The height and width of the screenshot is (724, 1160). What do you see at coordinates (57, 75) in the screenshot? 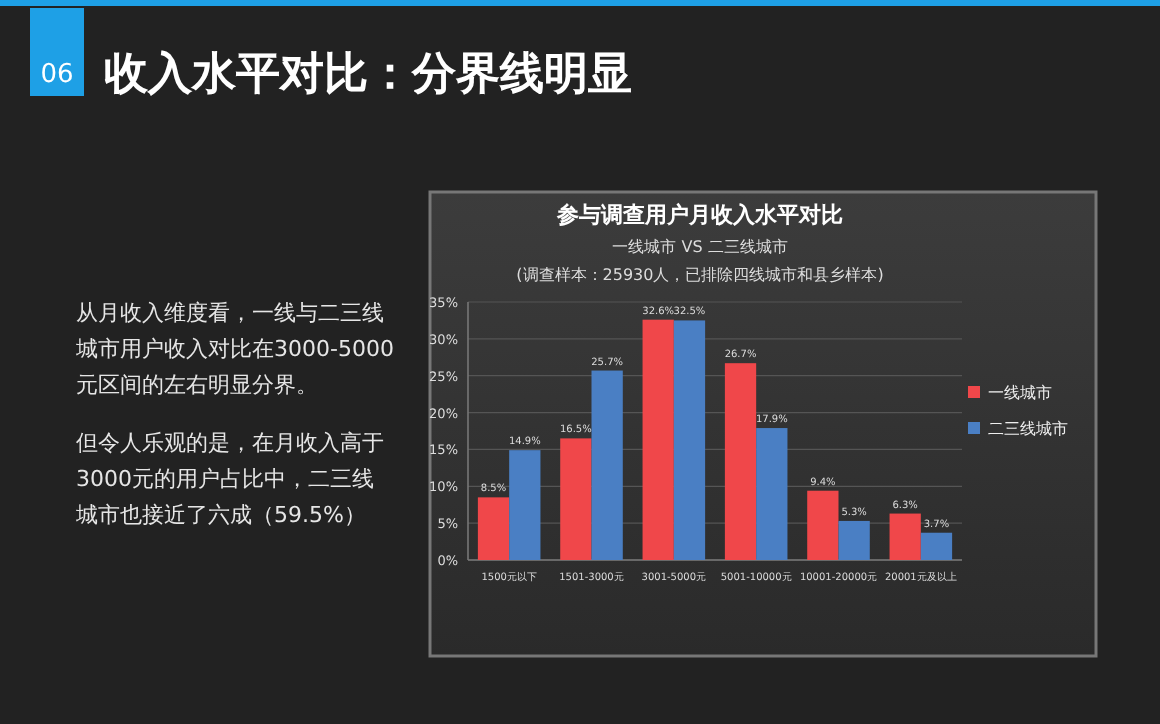
I see `text: 06` at bounding box center [57, 75].